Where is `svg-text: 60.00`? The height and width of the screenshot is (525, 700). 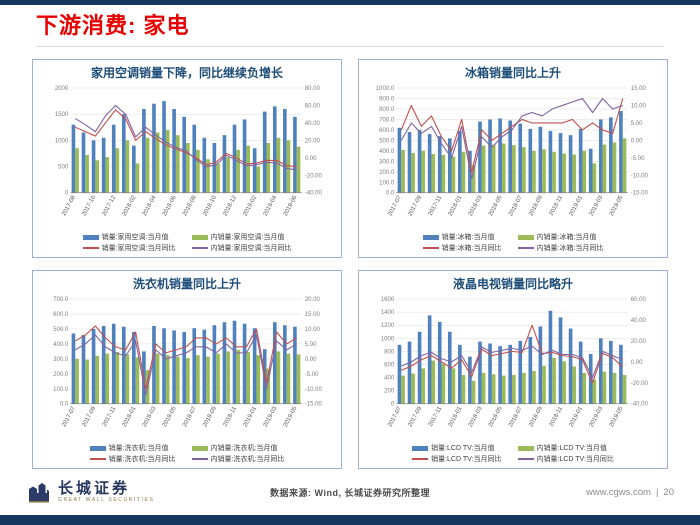 svg-text: 60.00 is located at coordinates (313, 107).